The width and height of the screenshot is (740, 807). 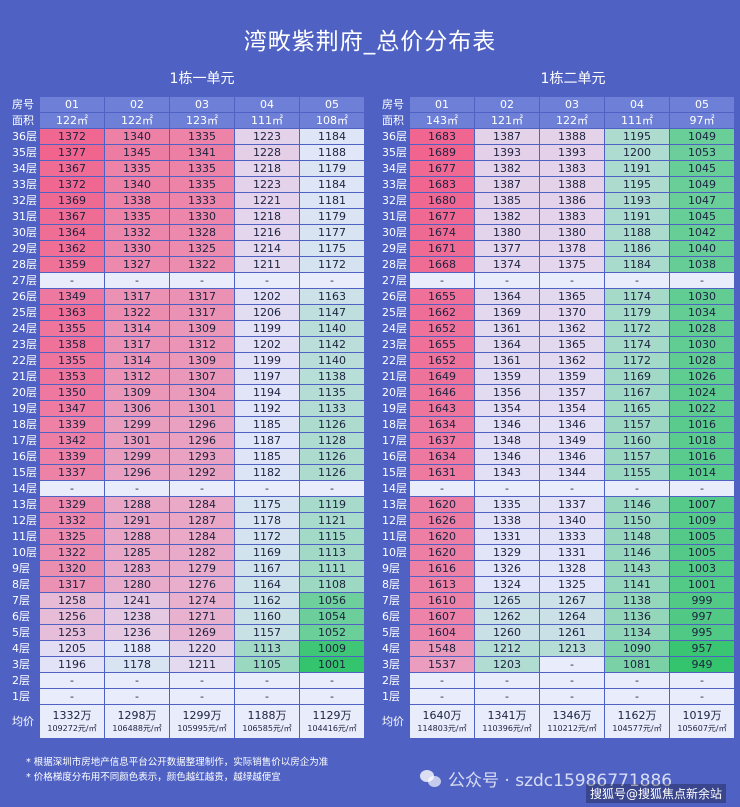 I want to click on price-cell: 997, so click(x=702, y=616).